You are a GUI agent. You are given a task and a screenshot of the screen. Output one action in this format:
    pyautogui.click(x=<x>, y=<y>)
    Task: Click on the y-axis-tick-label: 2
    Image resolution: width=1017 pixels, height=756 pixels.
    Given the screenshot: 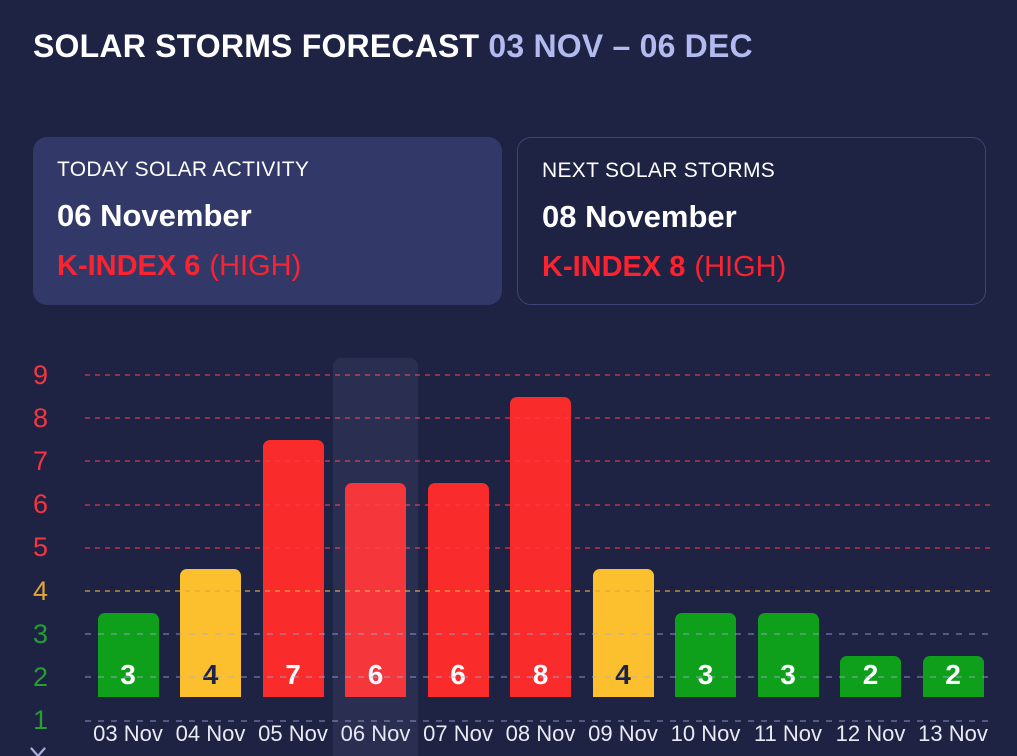 What is the action you would take?
    pyautogui.click(x=40, y=676)
    